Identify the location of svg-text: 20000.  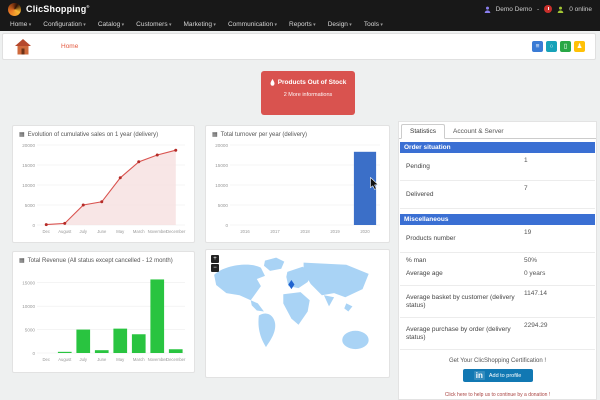
(221, 145).